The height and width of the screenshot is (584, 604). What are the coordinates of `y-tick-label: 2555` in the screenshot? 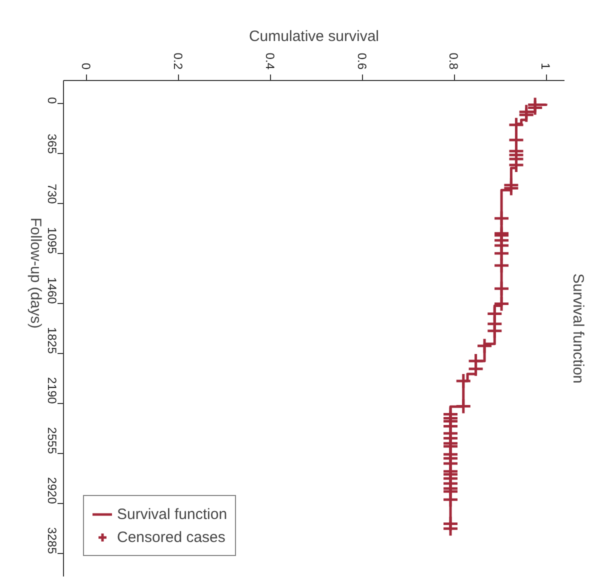 It's located at (52, 440).